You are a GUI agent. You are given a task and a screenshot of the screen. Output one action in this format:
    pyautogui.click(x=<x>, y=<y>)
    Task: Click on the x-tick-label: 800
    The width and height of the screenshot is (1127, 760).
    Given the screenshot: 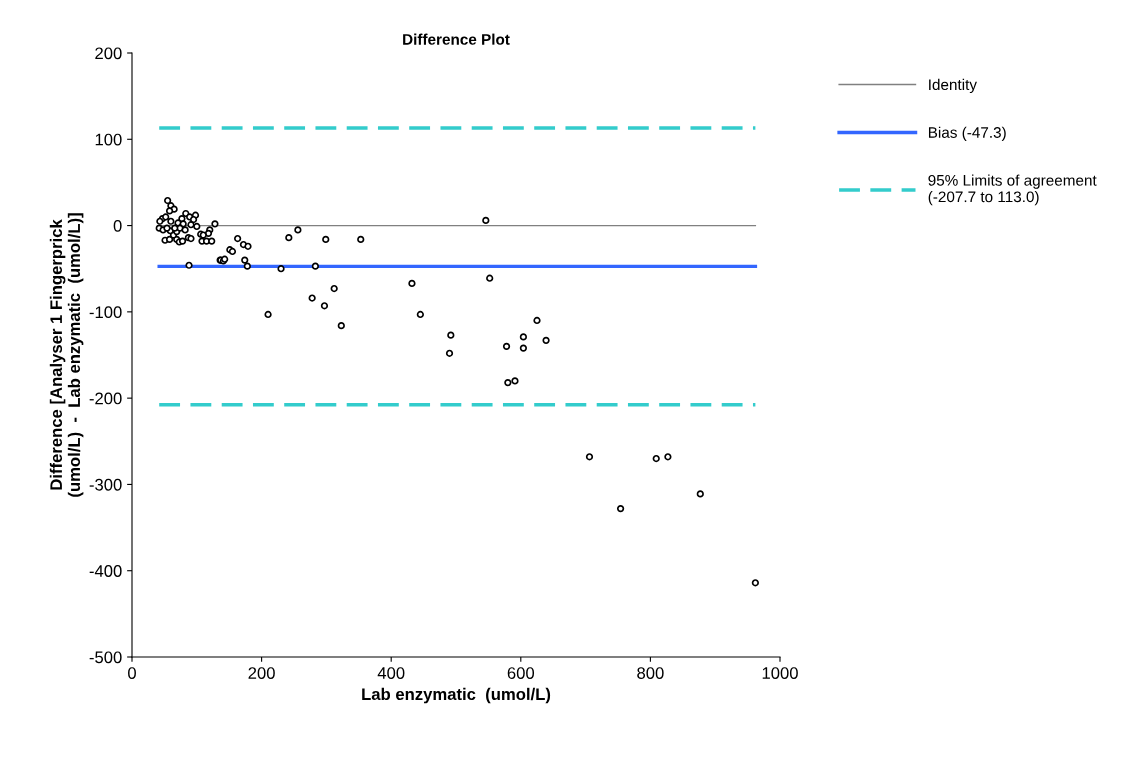 What is the action you would take?
    pyautogui.click(x=650, y=673)
    